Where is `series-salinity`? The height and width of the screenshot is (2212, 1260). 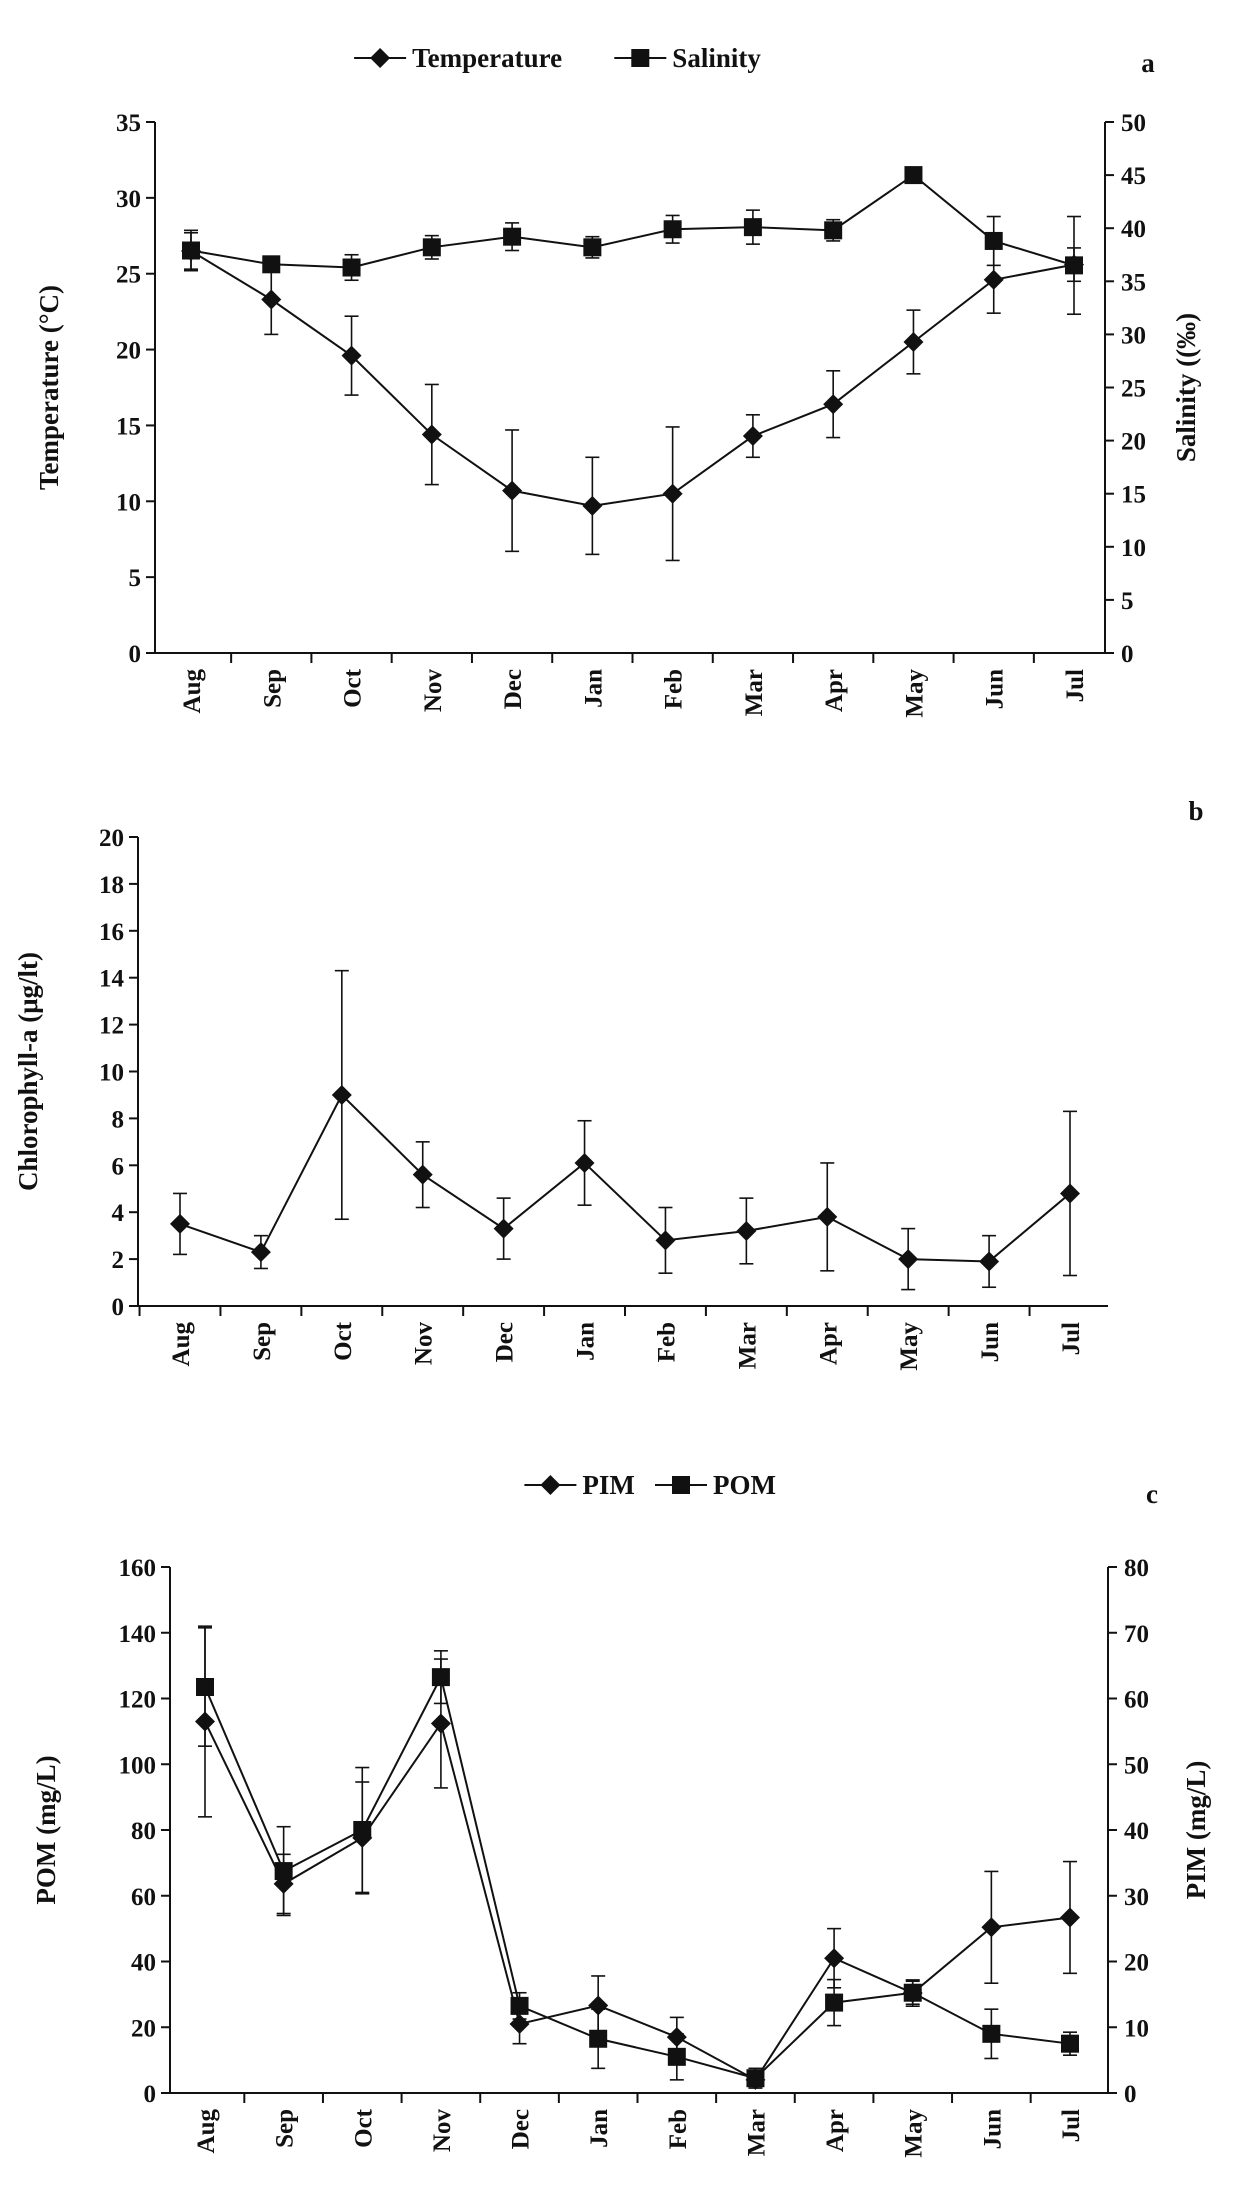 series-salinity is located at coordinates (632, 241).